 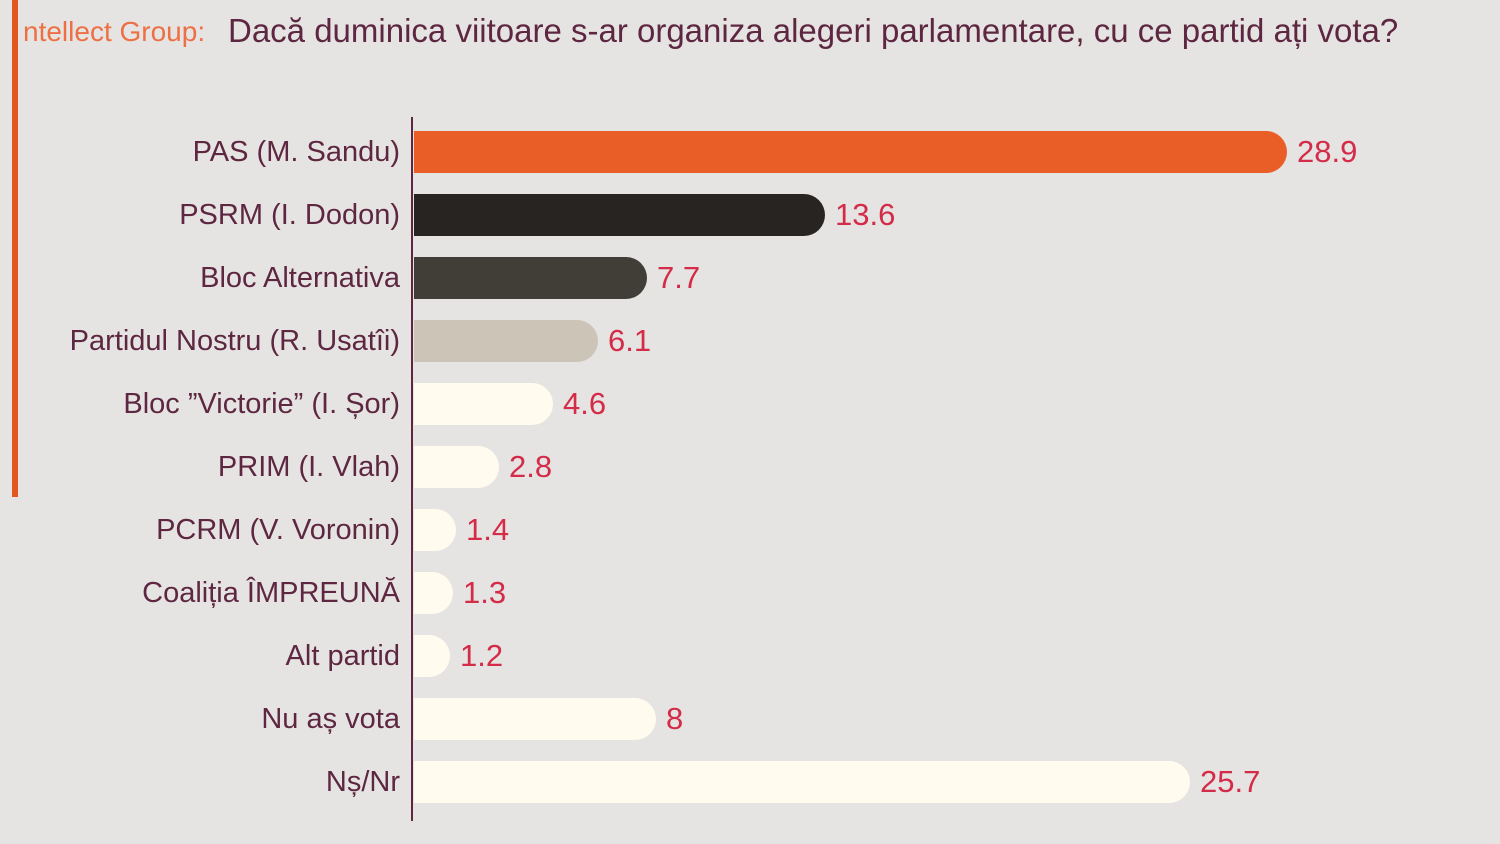 What do you see at coordinates (289, 215) in the screenshot?
I see `category-label: PSRM (I. Dodon)` at bounding box center [289, 215].